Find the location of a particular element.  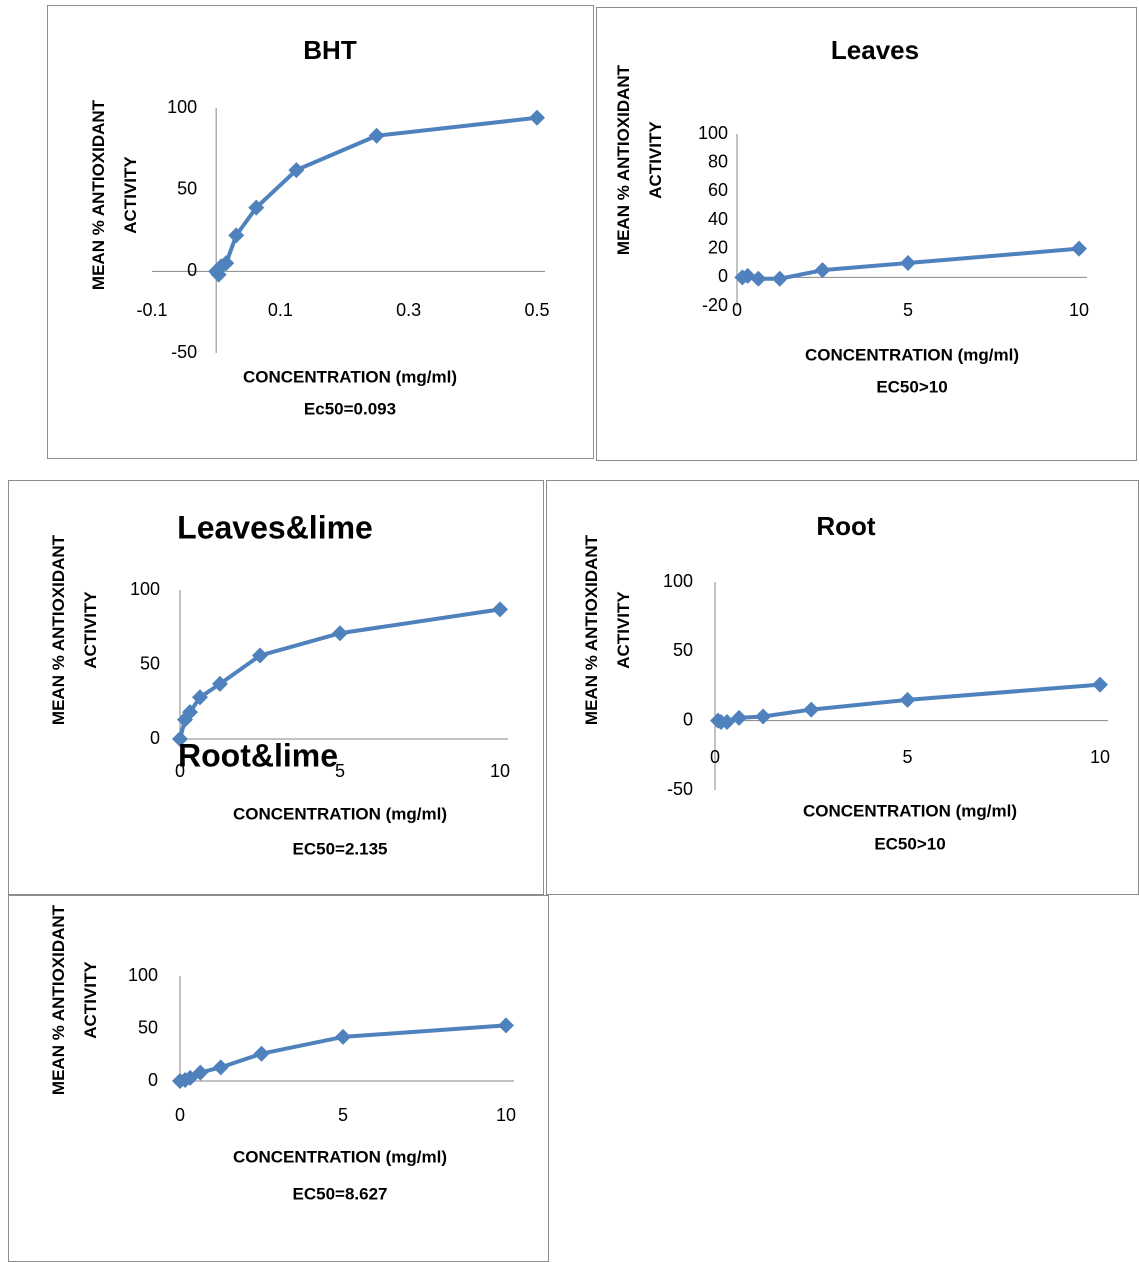

y-tick-label: 80 is located at coordinates (718, 161).